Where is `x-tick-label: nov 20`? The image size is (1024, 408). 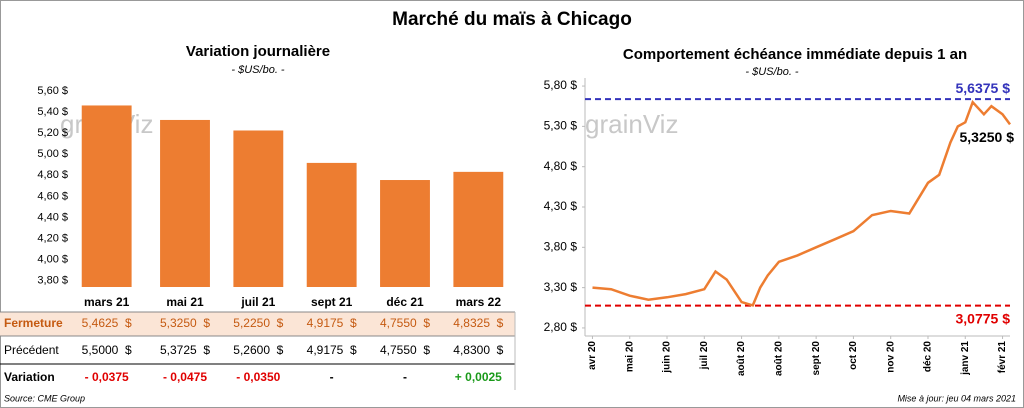 x-tick-label: nov 20 is located at coordinates (890, 357).